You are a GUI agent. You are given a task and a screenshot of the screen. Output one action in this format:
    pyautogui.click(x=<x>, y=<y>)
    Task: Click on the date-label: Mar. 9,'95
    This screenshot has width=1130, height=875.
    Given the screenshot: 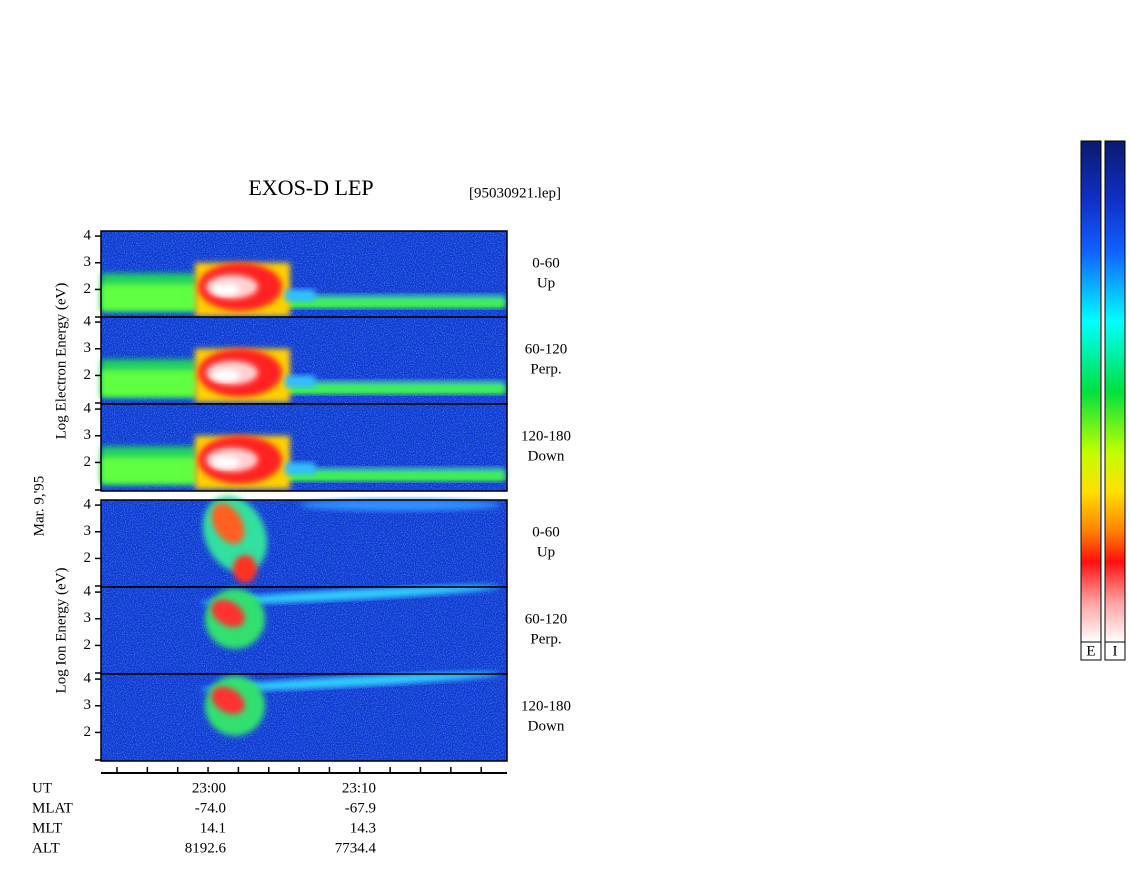 What is the action you would take?
    pyautogui.click(x=39, y=506)
    